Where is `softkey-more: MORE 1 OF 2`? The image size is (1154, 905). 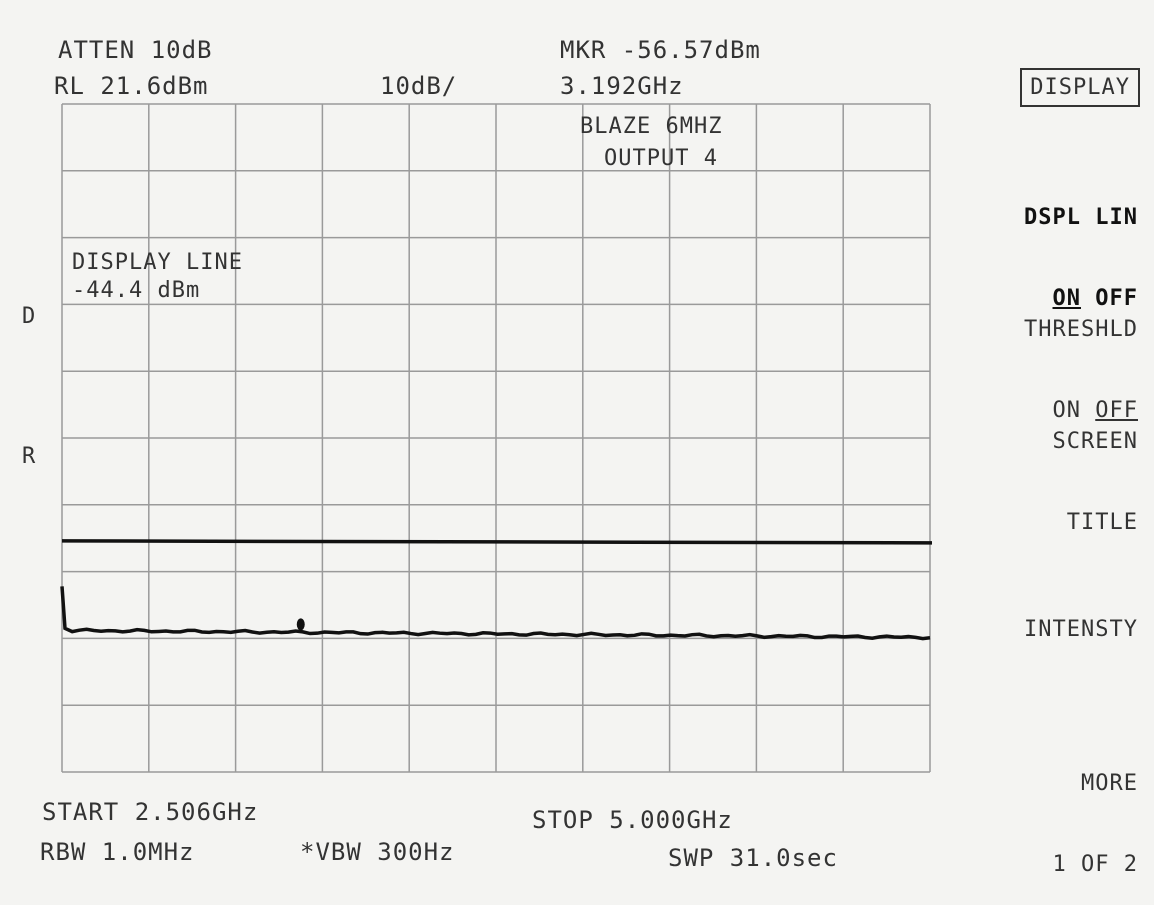 softkey-more: MORE 1 OF 2 is located at coordinates (1095, 810).